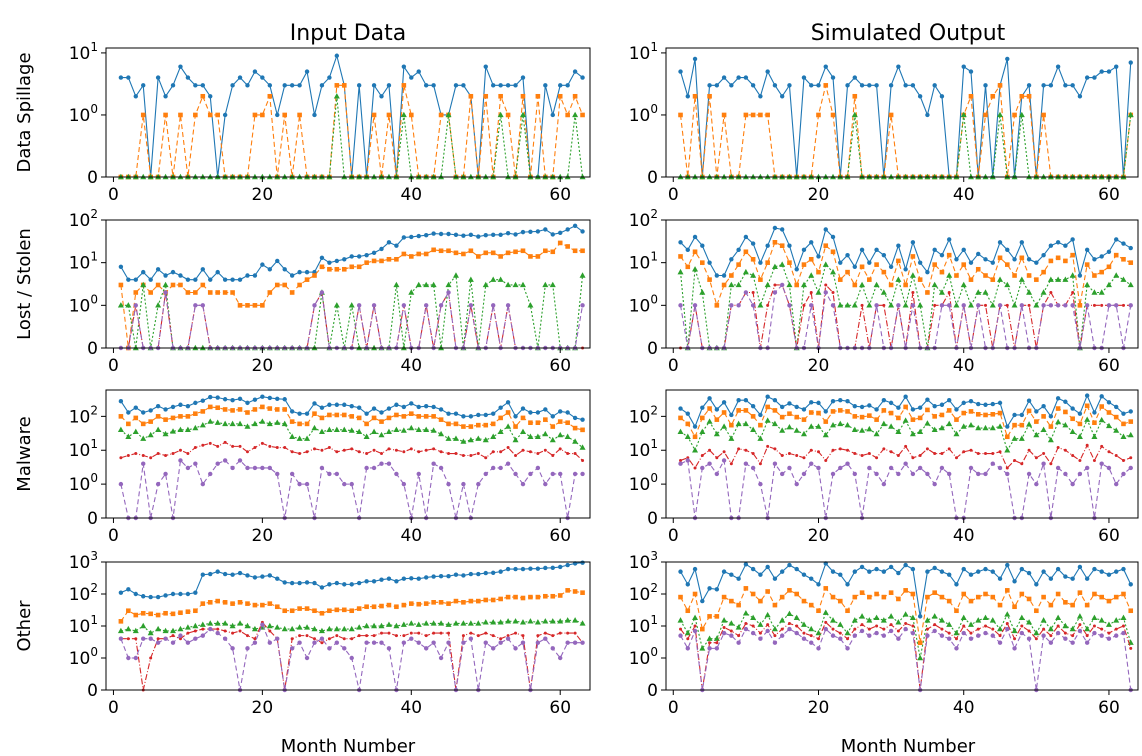  I want to click on y-tick-label: 10¹, so click(83, 262).